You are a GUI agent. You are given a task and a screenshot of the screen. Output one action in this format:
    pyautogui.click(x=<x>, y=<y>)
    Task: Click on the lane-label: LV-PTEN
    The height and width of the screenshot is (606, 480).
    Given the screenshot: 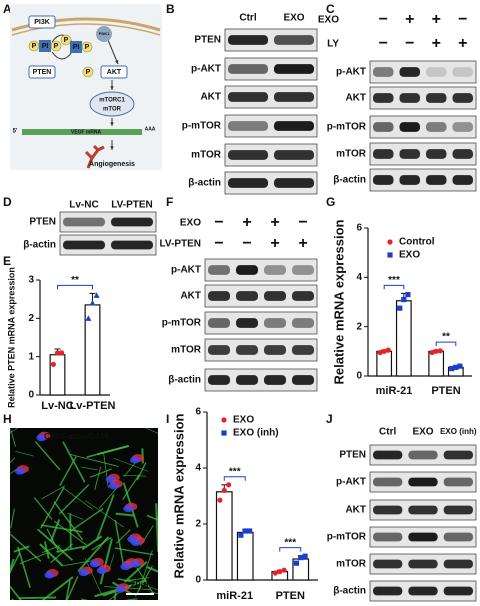 What is the action you would take?
    pyautogui.click(x=131, y=205)
    